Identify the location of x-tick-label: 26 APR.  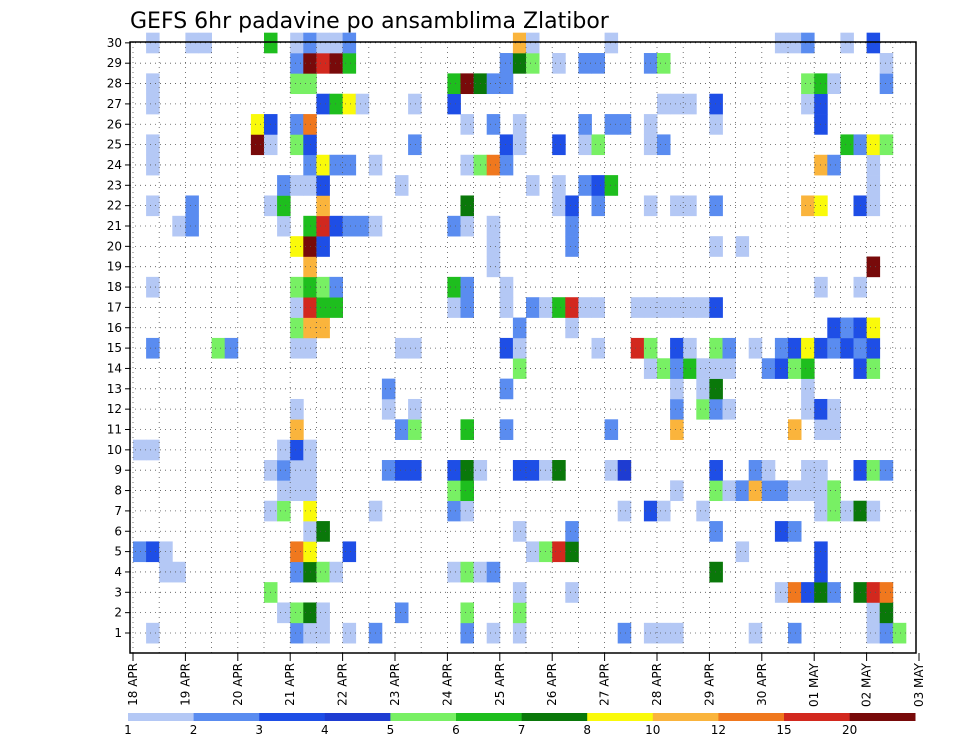
(552, 684).